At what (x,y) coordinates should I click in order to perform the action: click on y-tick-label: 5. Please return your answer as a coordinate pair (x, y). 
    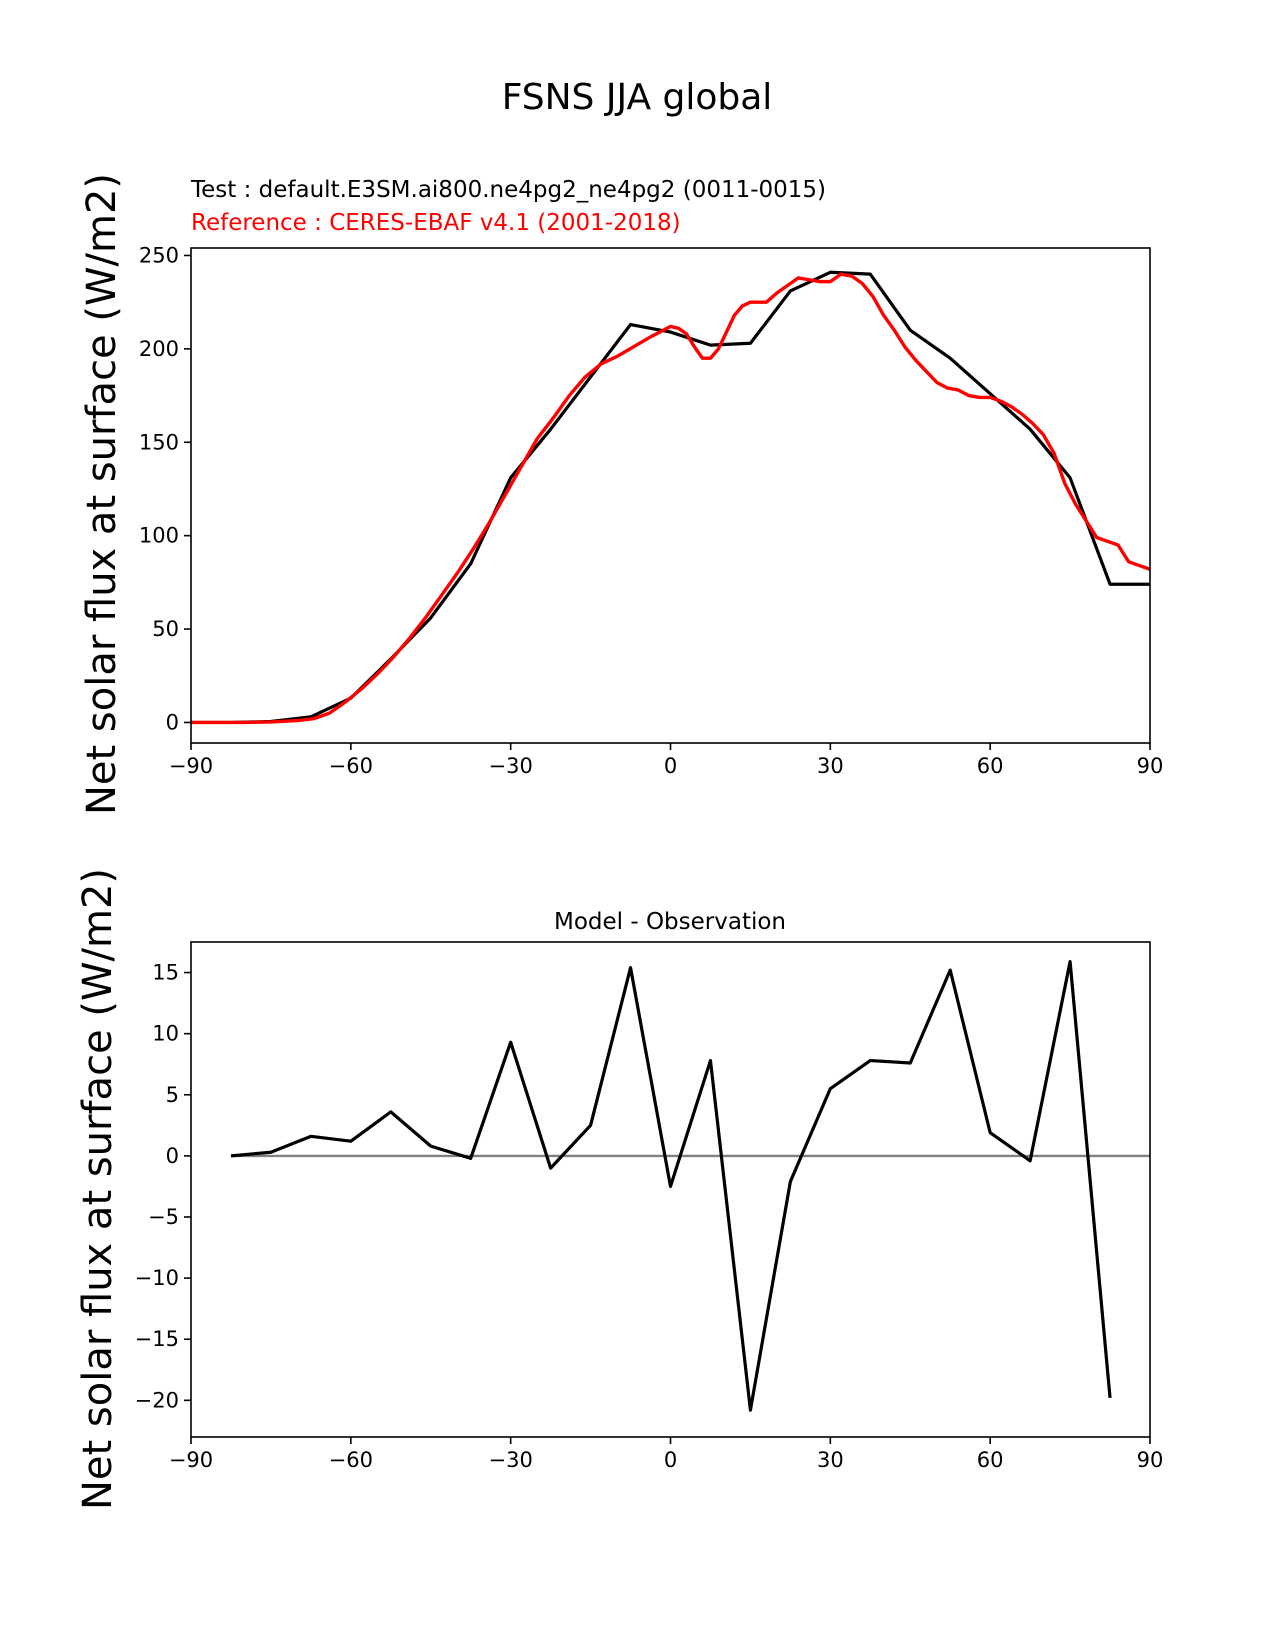
    Looking at the image, I should click on (172, 1095).